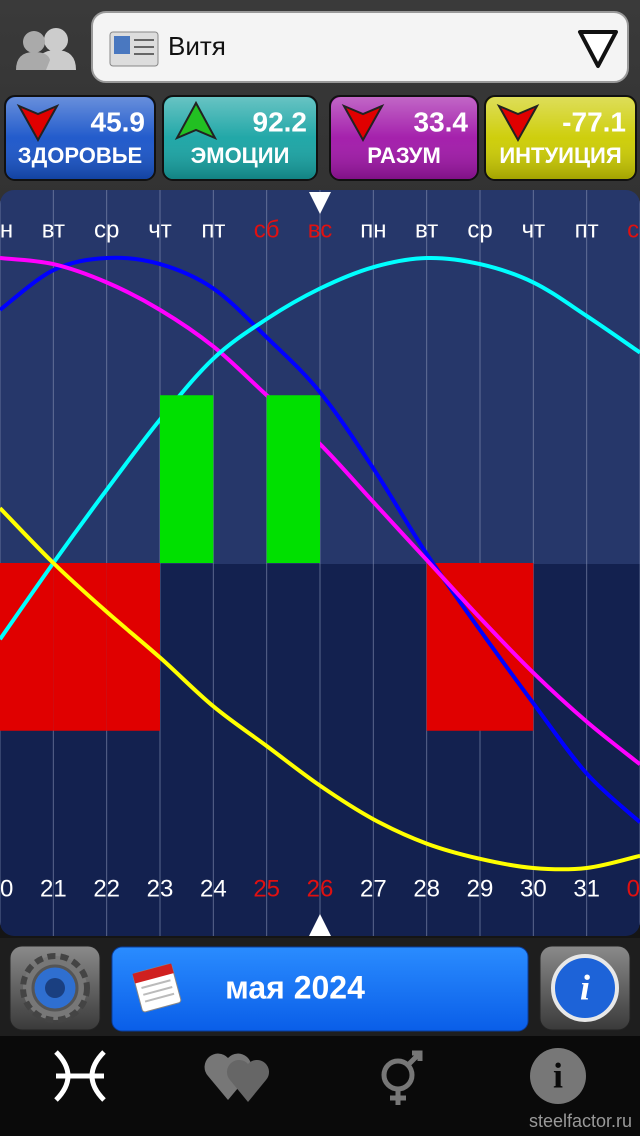 The height and width of the screenshot is (1136, 640). I want to click on weekday-label: вс, so click(320, 229).